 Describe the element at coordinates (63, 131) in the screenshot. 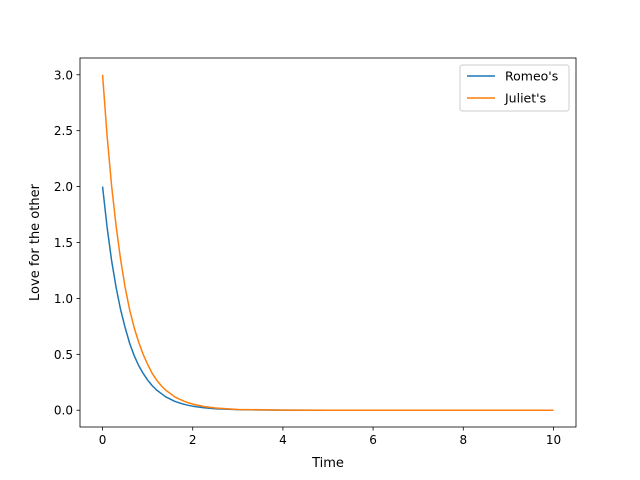

I see `y-tick-label: 2.5` at that location.